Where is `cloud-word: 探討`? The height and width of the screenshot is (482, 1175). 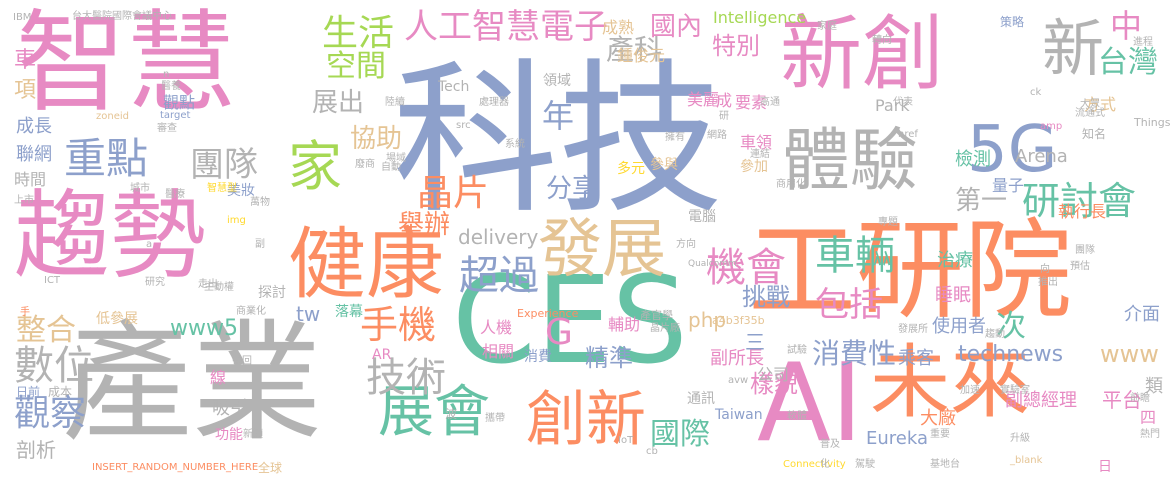
cloud-word: 探討 is located at coordinates (272, 293).